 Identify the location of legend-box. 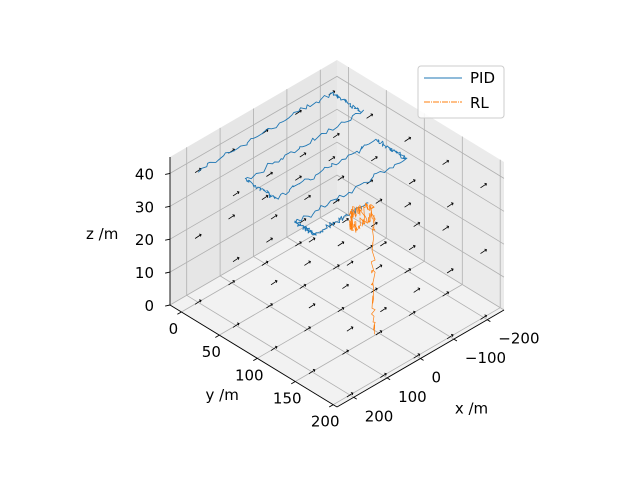
(461, 92).